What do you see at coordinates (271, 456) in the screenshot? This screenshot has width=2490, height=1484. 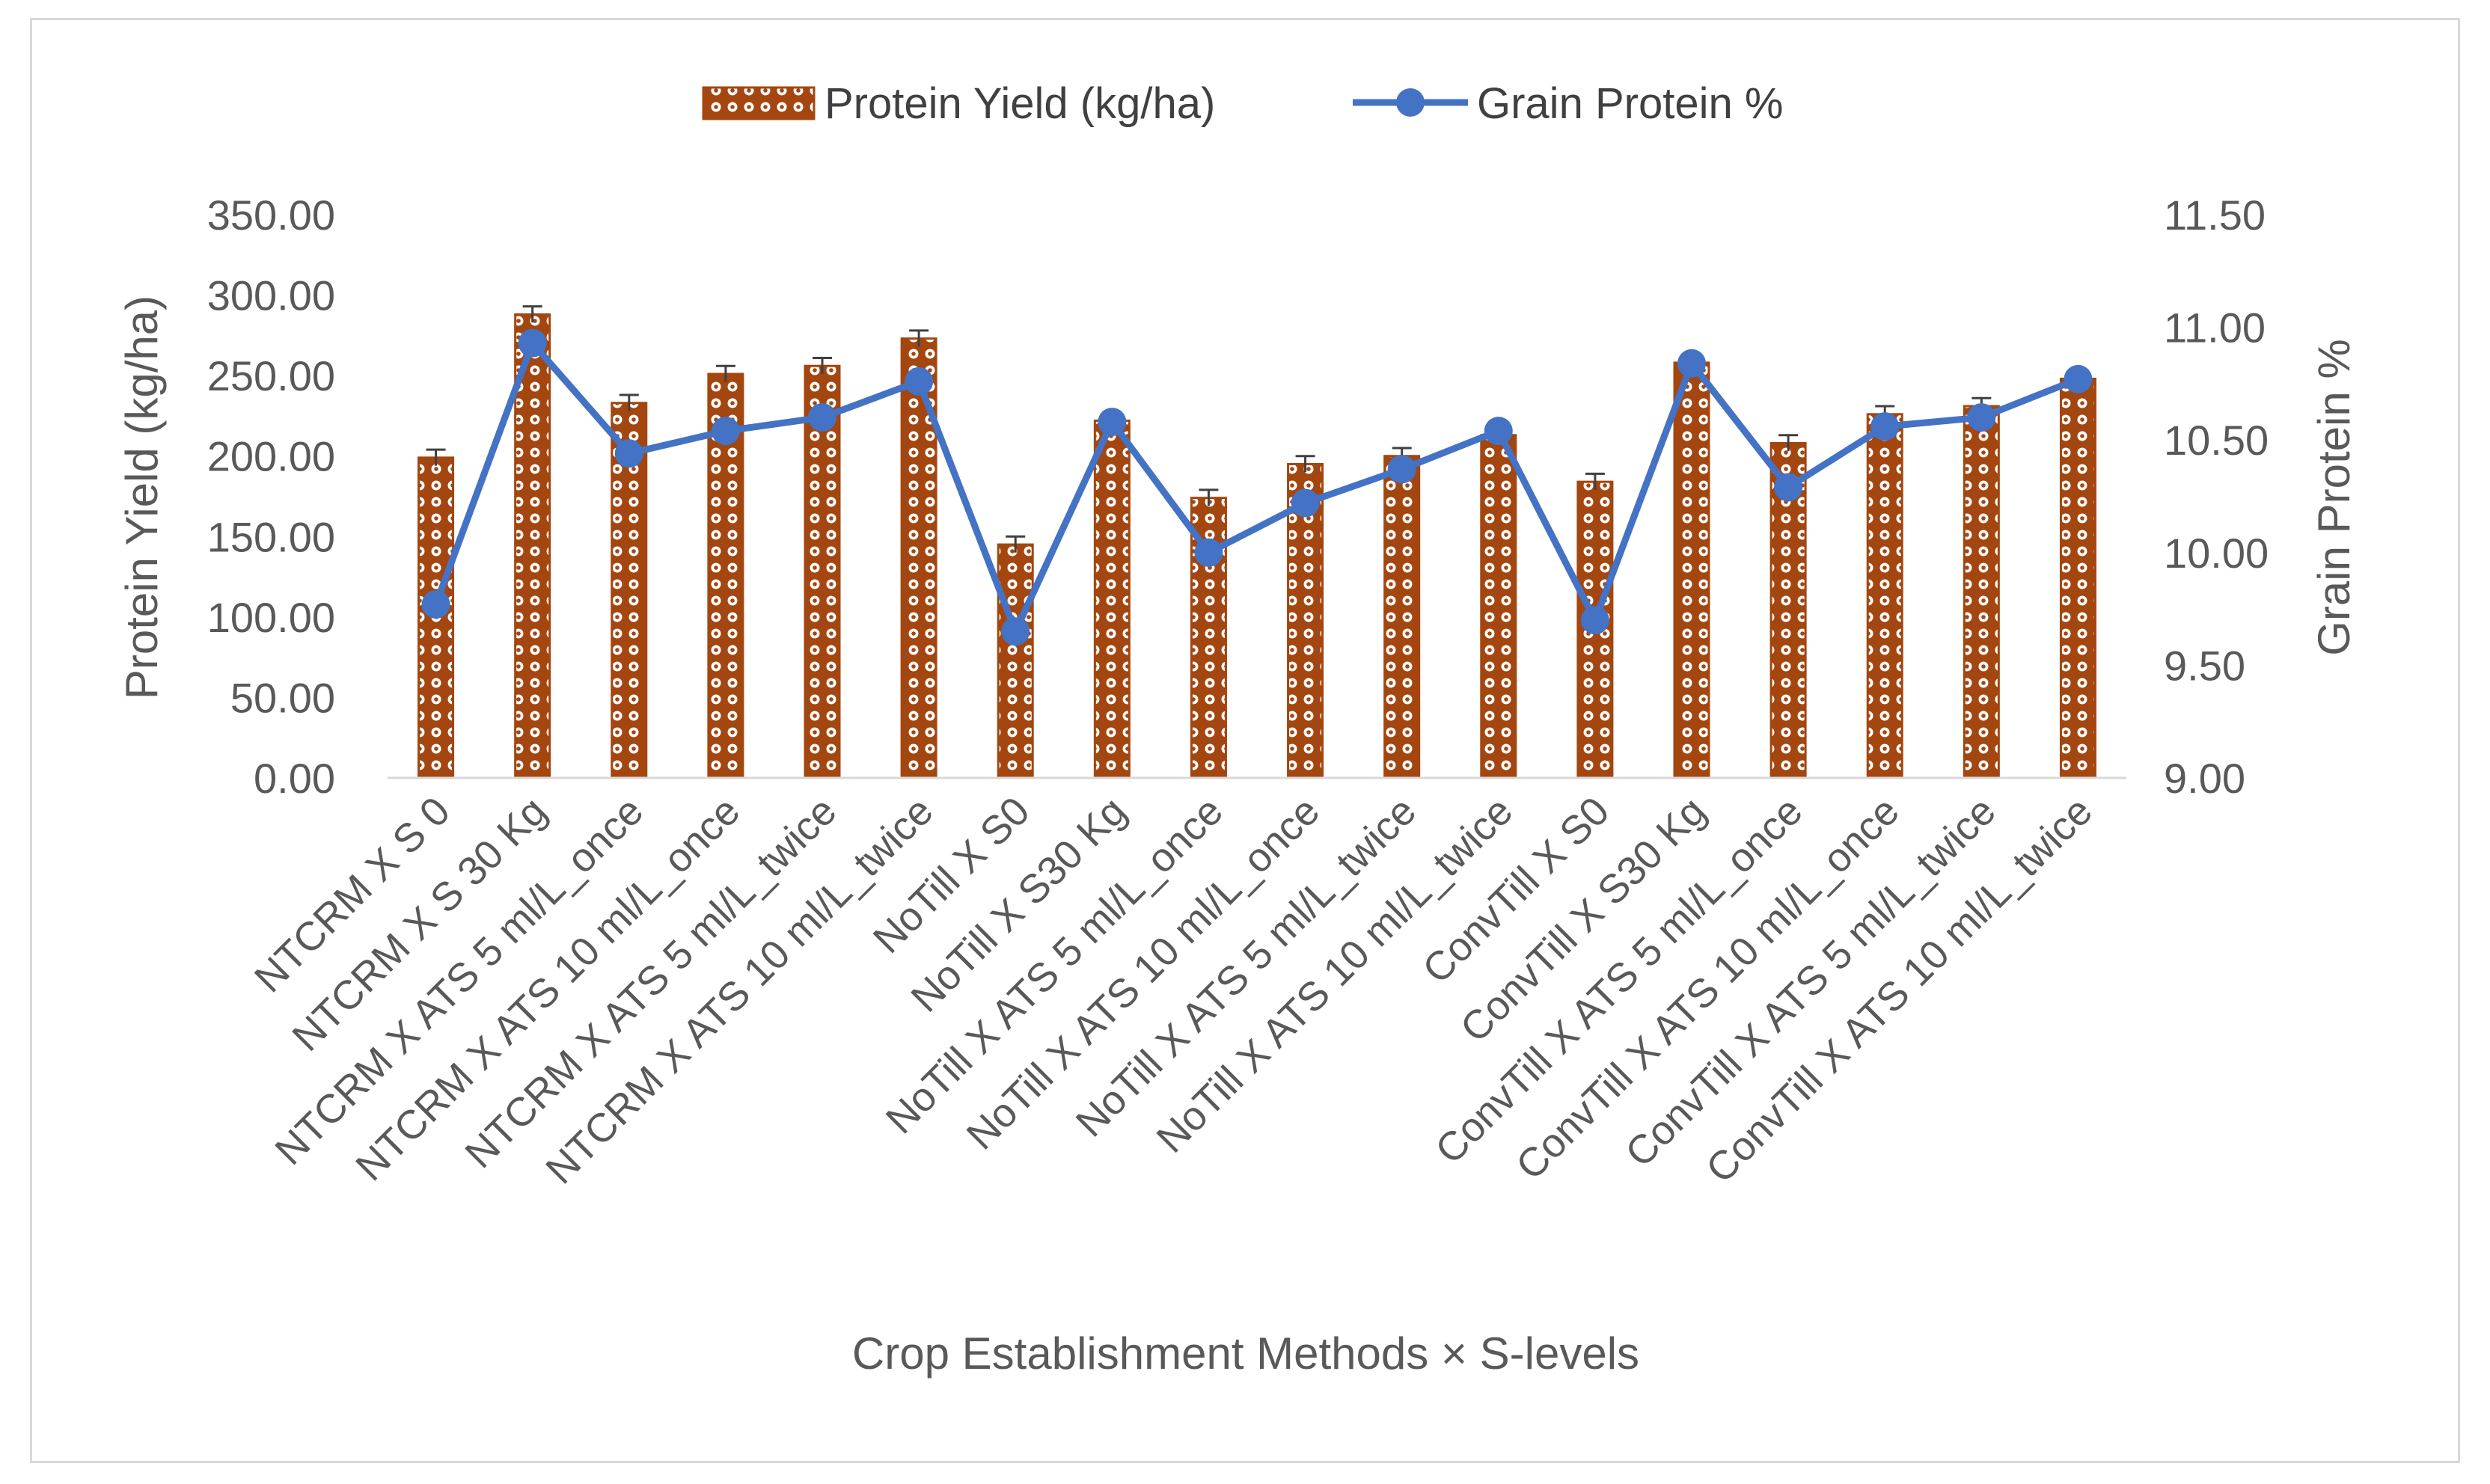 I see `y-tick-label: 200.00` at bounding box center [271, 456].